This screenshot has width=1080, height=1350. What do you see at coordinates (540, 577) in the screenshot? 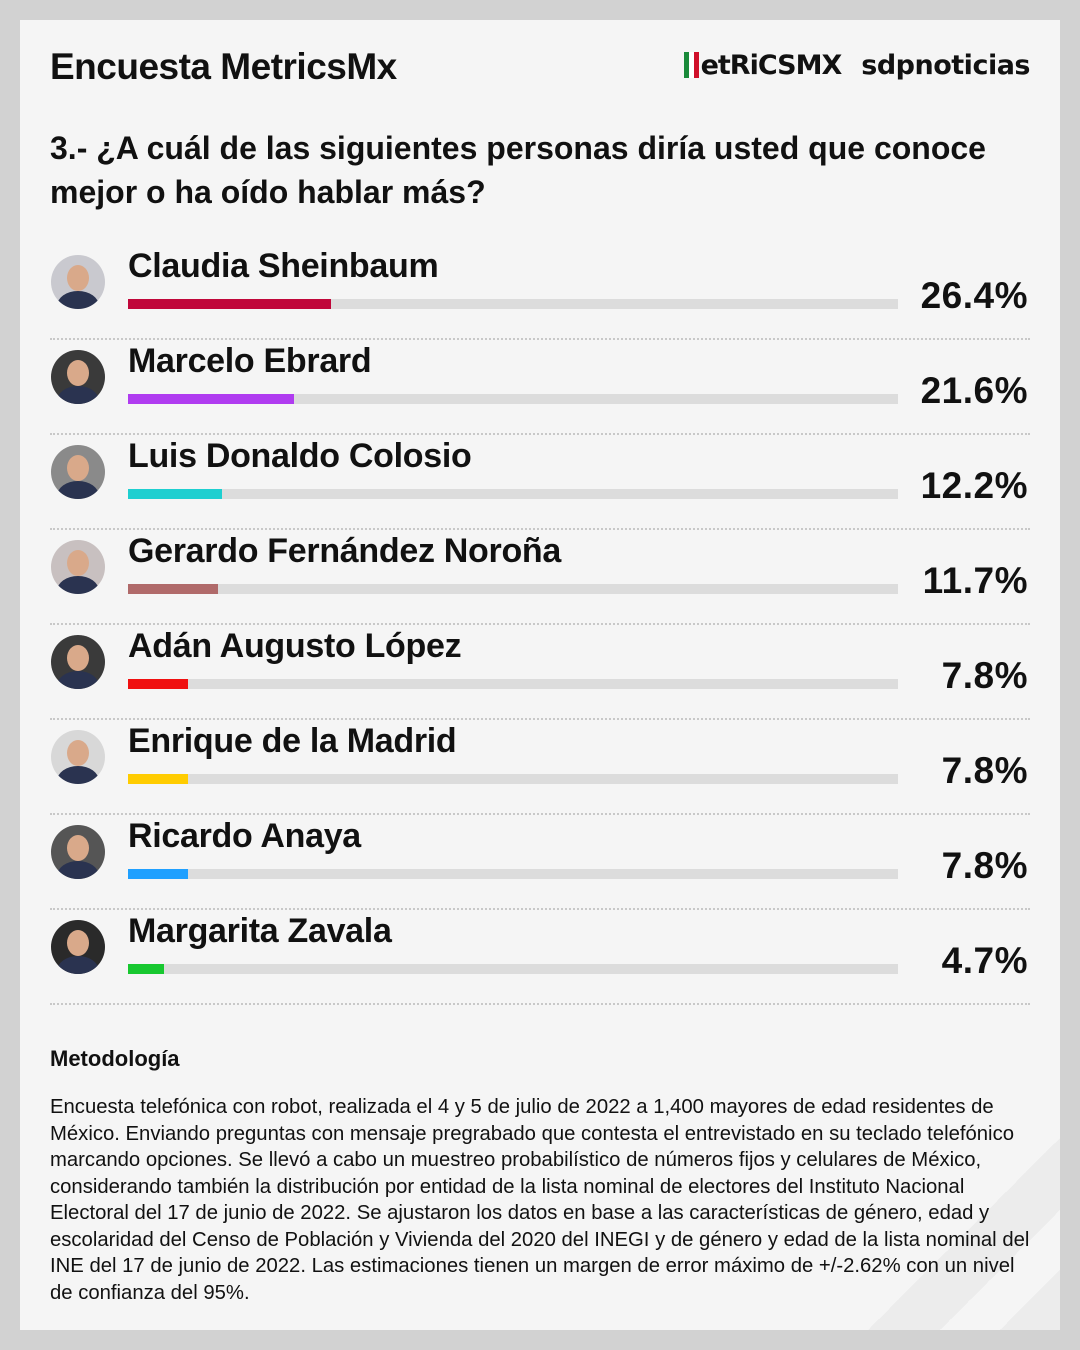
I see `bar-row: Gerardo Fernández Noroña 11.7%` at bounding box center [540, 577].